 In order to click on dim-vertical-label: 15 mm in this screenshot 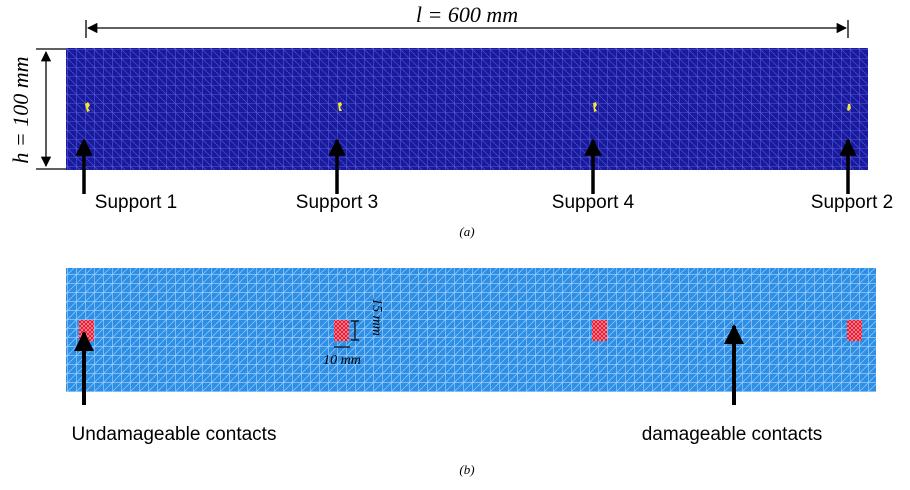, I will do `click(376, 317)`.